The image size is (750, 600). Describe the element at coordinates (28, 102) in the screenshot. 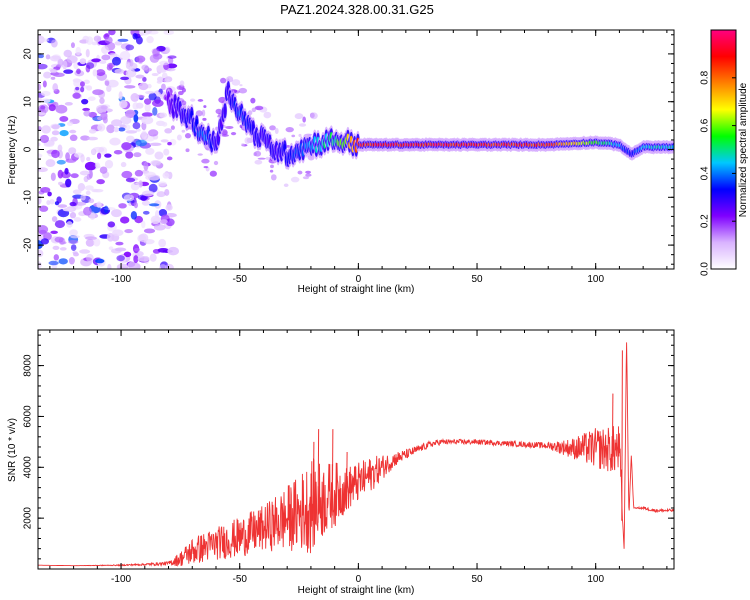

I see `spectrogram-ytick-label: 10` at that location.